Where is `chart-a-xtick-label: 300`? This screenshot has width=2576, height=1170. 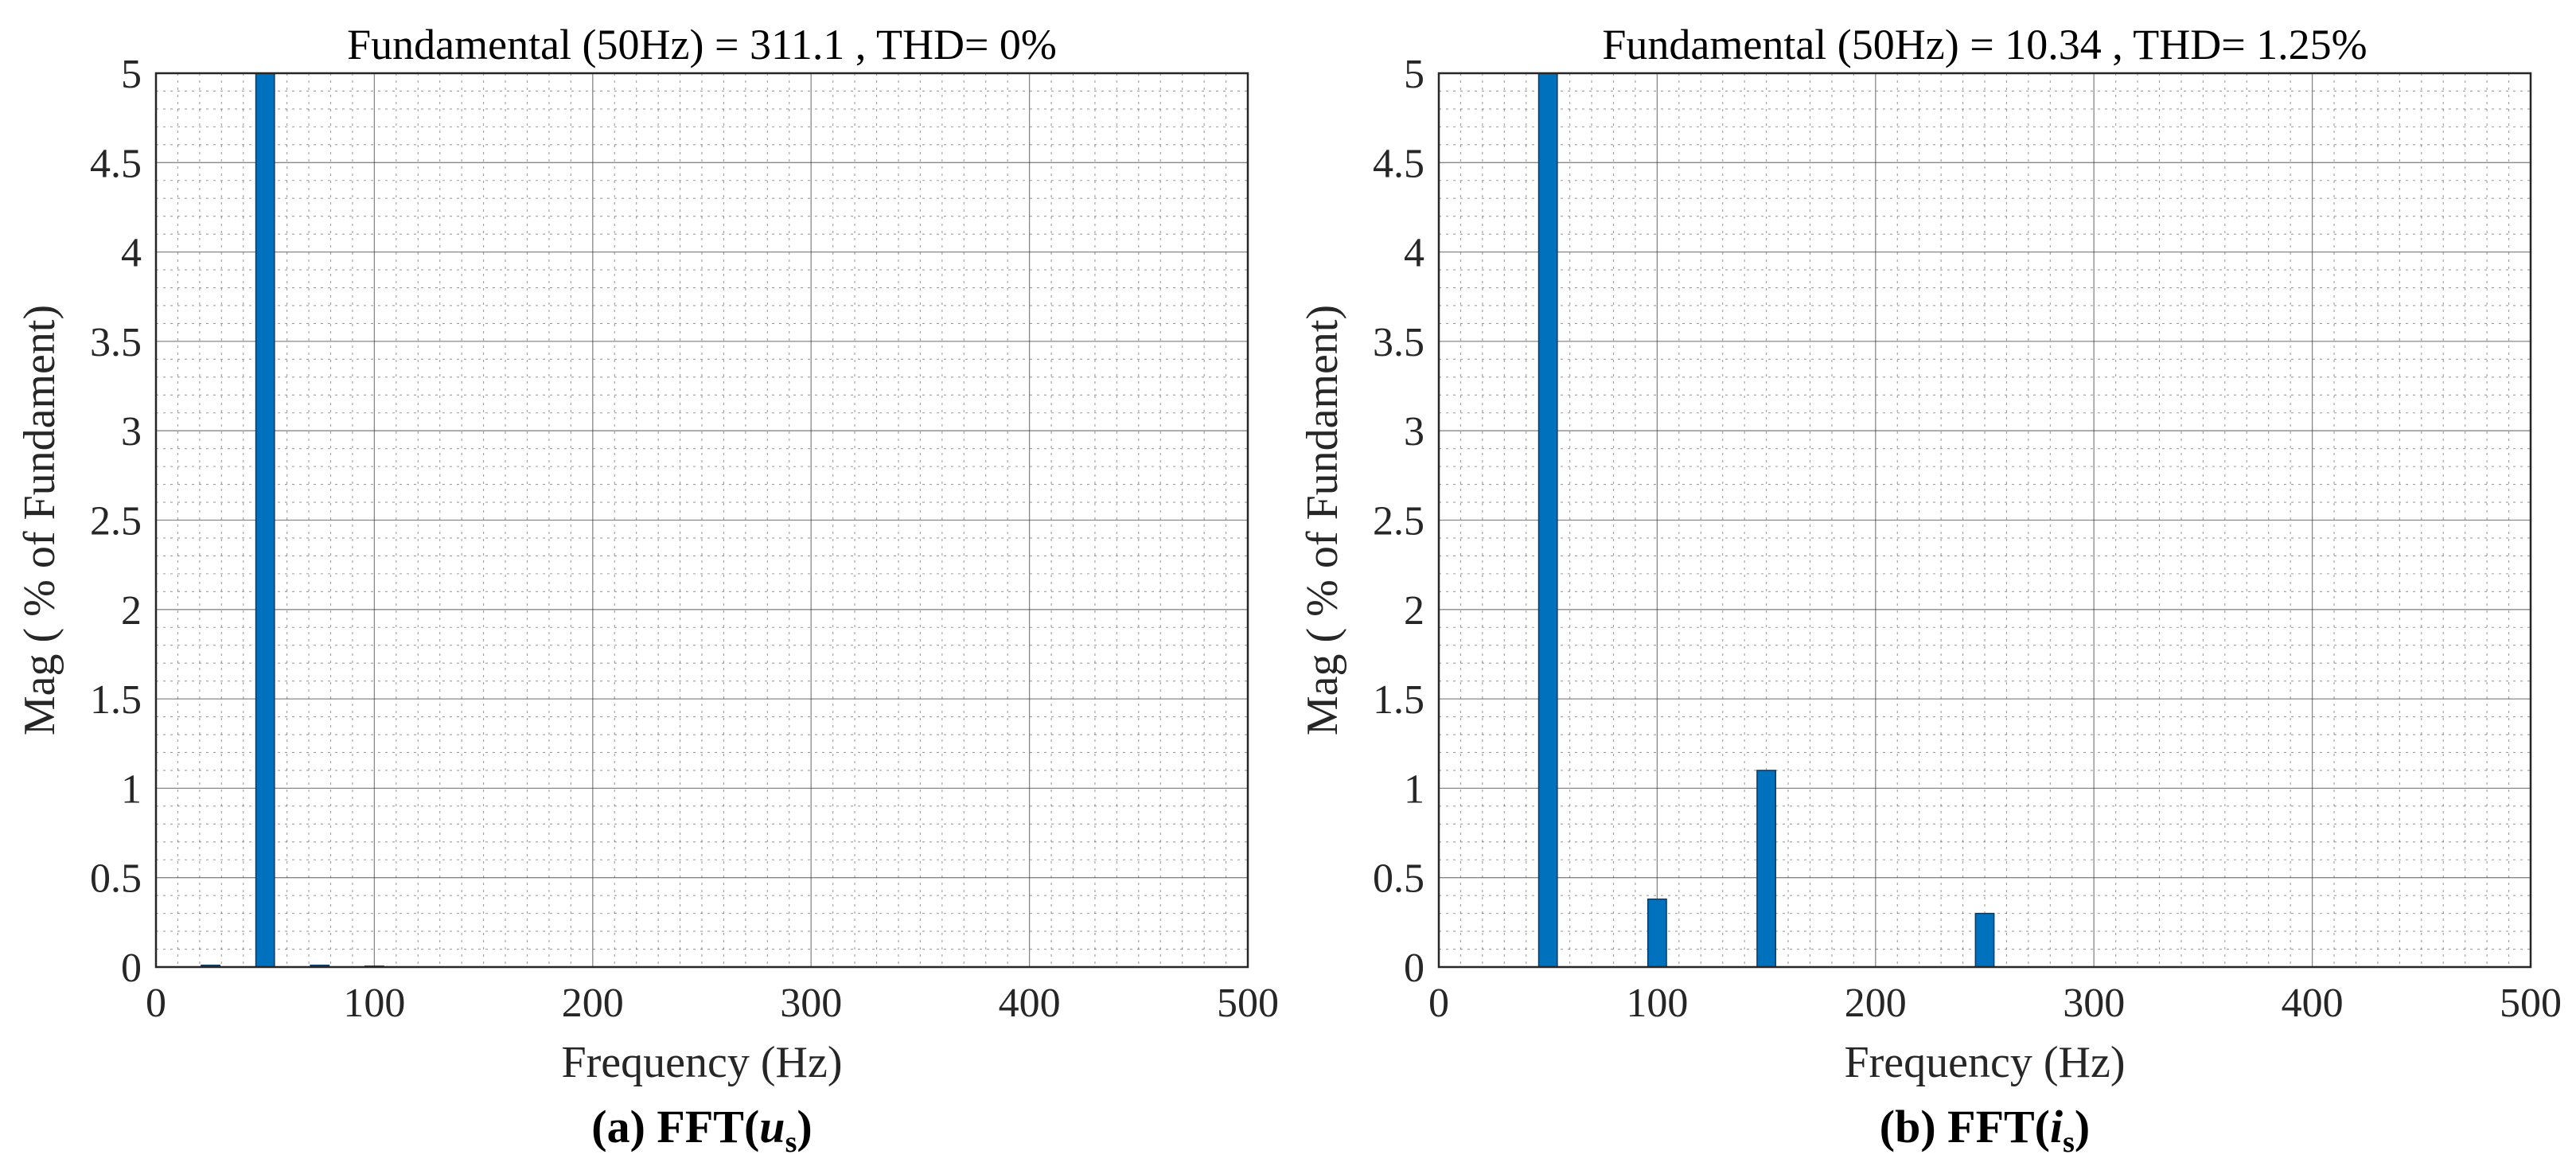
chart-a-xtick-label: 300 is located at coordinates (811, 1003).